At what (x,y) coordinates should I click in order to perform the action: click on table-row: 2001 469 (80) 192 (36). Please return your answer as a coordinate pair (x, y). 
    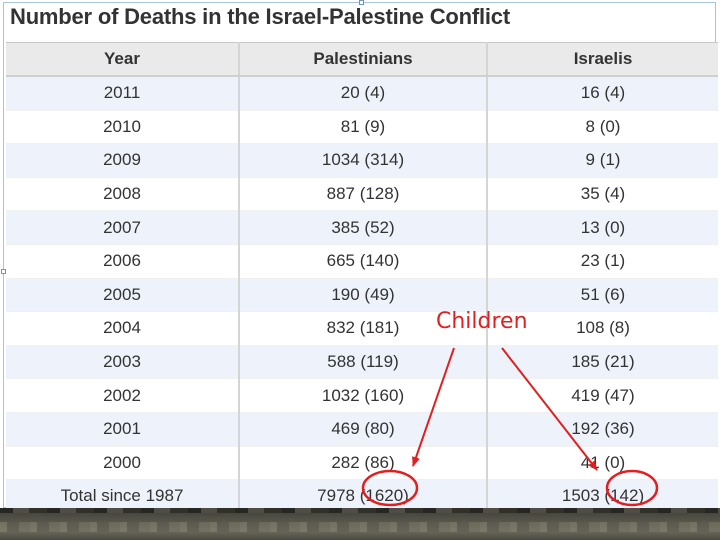
    Looking at the image, I should click on (362, 429).